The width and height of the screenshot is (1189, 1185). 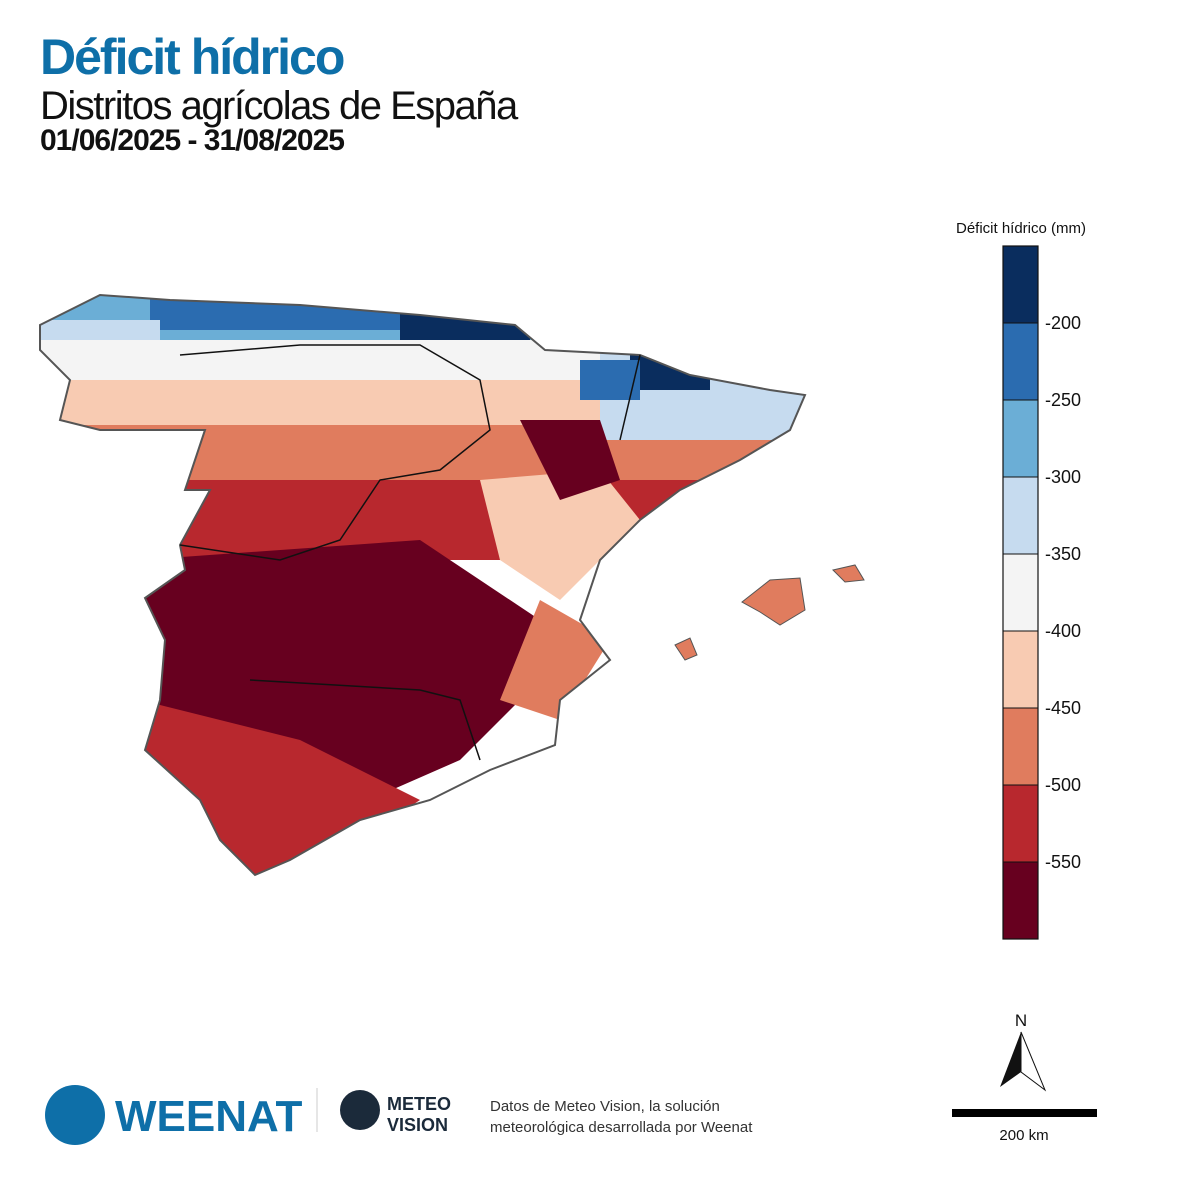 What do you see at coordinates (192, 140) in the screenshot?
I see `period: 01/06/2025 - 31/08/2025` at bounding box center [192, 140].